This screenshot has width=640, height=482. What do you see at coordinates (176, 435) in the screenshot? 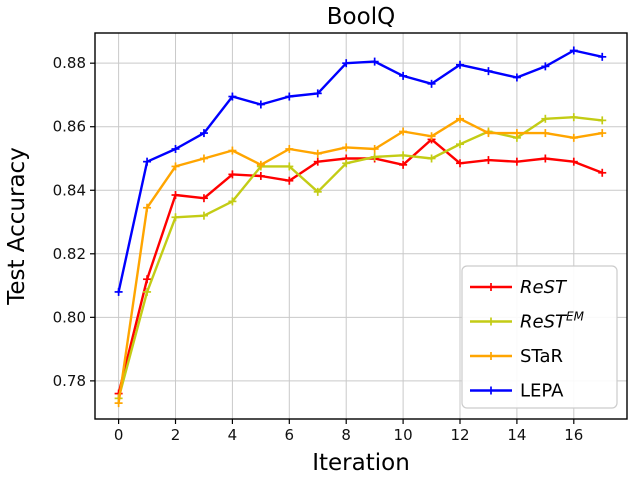
I see `x-tick-label: 2` at bounding box center [176, 435].